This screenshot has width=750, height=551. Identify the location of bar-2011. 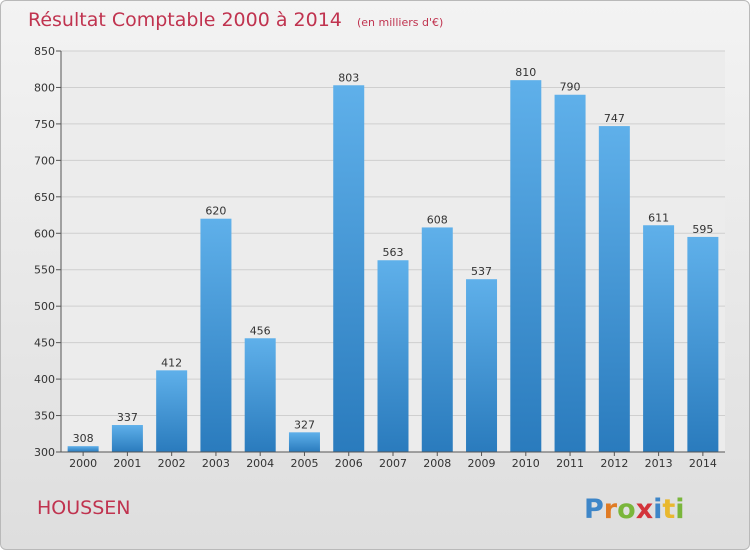
(570, 273).